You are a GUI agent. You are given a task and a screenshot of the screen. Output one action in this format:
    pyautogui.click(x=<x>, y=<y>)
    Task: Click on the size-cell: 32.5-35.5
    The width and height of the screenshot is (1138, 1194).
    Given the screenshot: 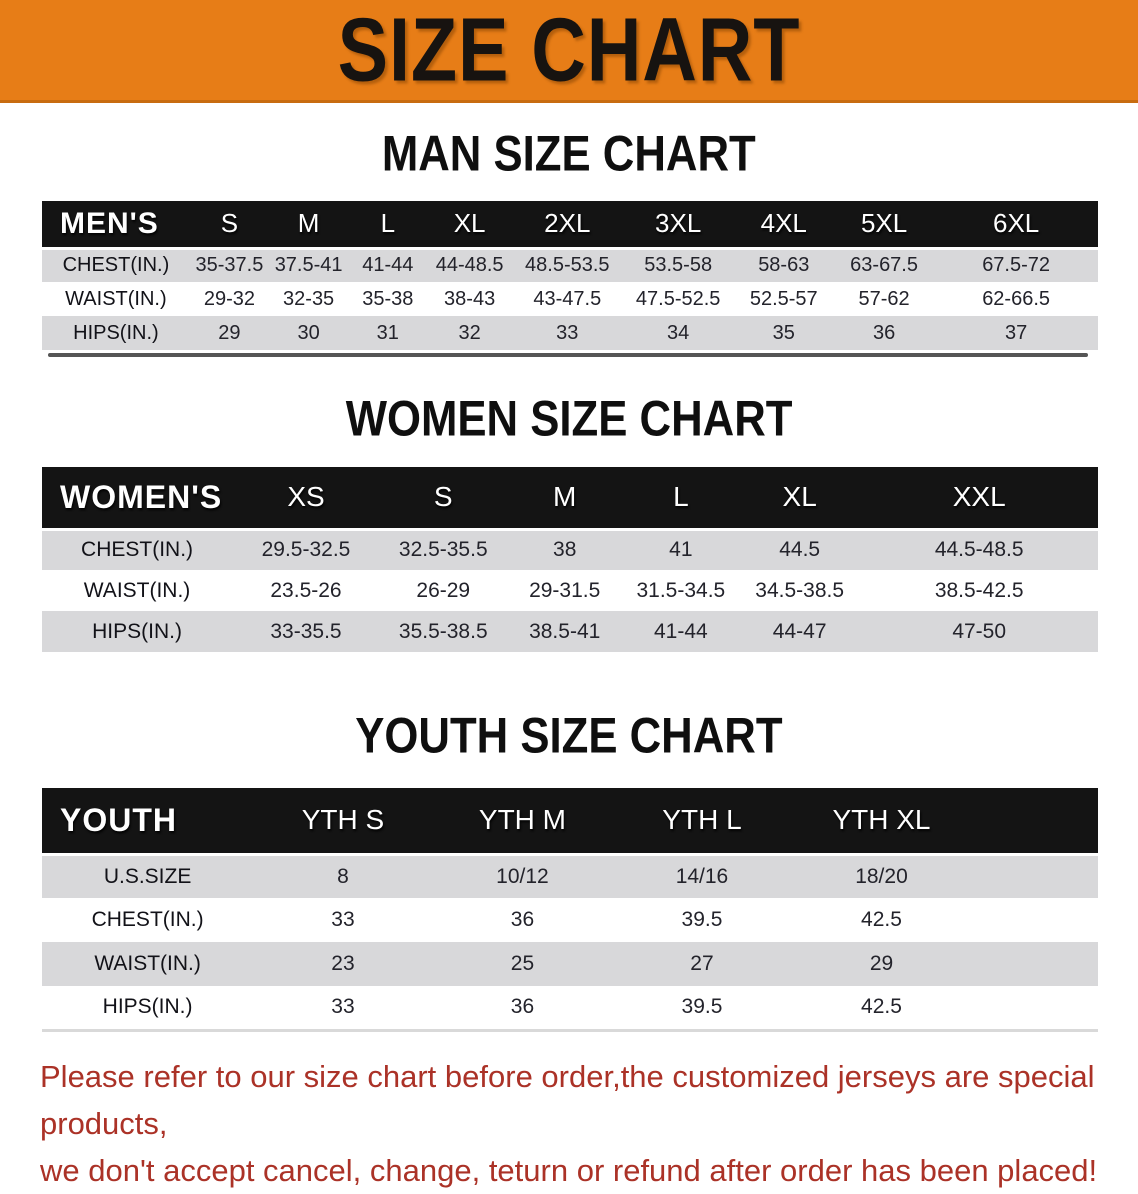 What is the action you would take?
    pyautogui.click(x=443, y=549)
    